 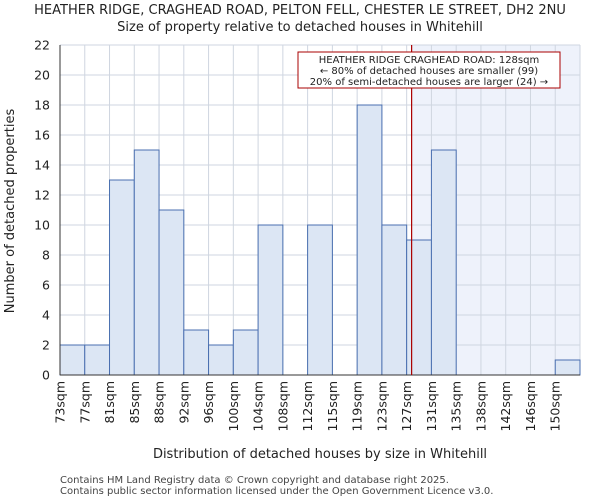 I want to click on x-tick-label: 108sqm, so click(x=282, y=406).